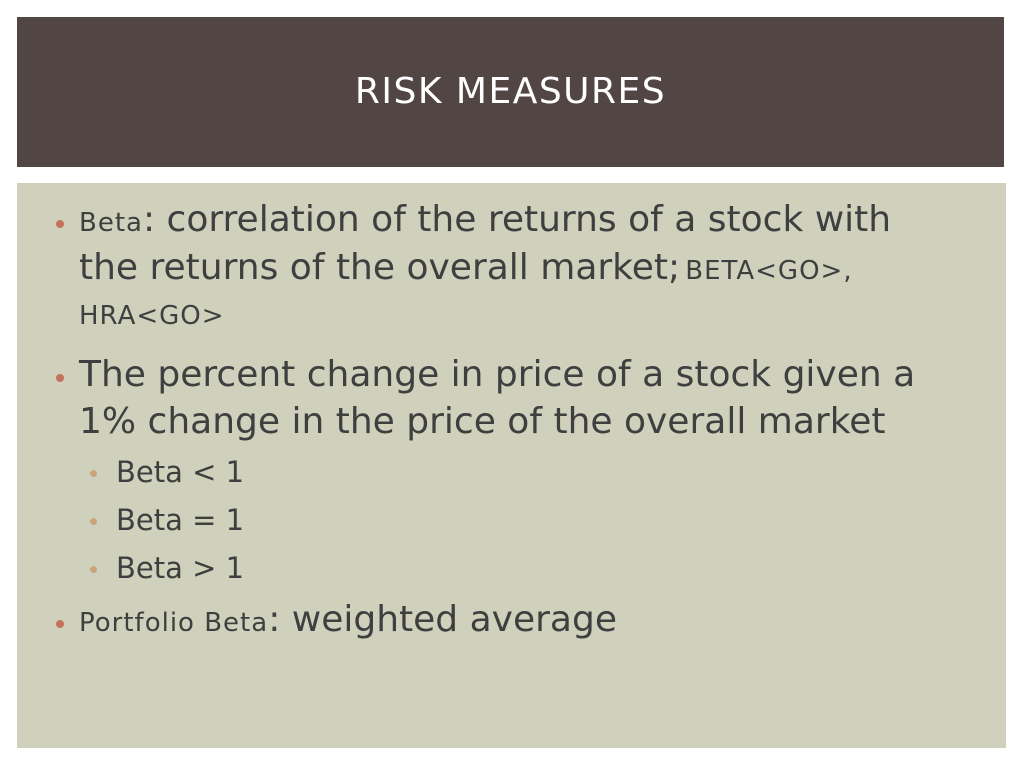 The height and width of the screenshot is (768, 1024). What do you see at coordinates (448, 619) in the screenshot?
I see `portfolio-beta-definition: weighted average` at bounding box center [448, 619].